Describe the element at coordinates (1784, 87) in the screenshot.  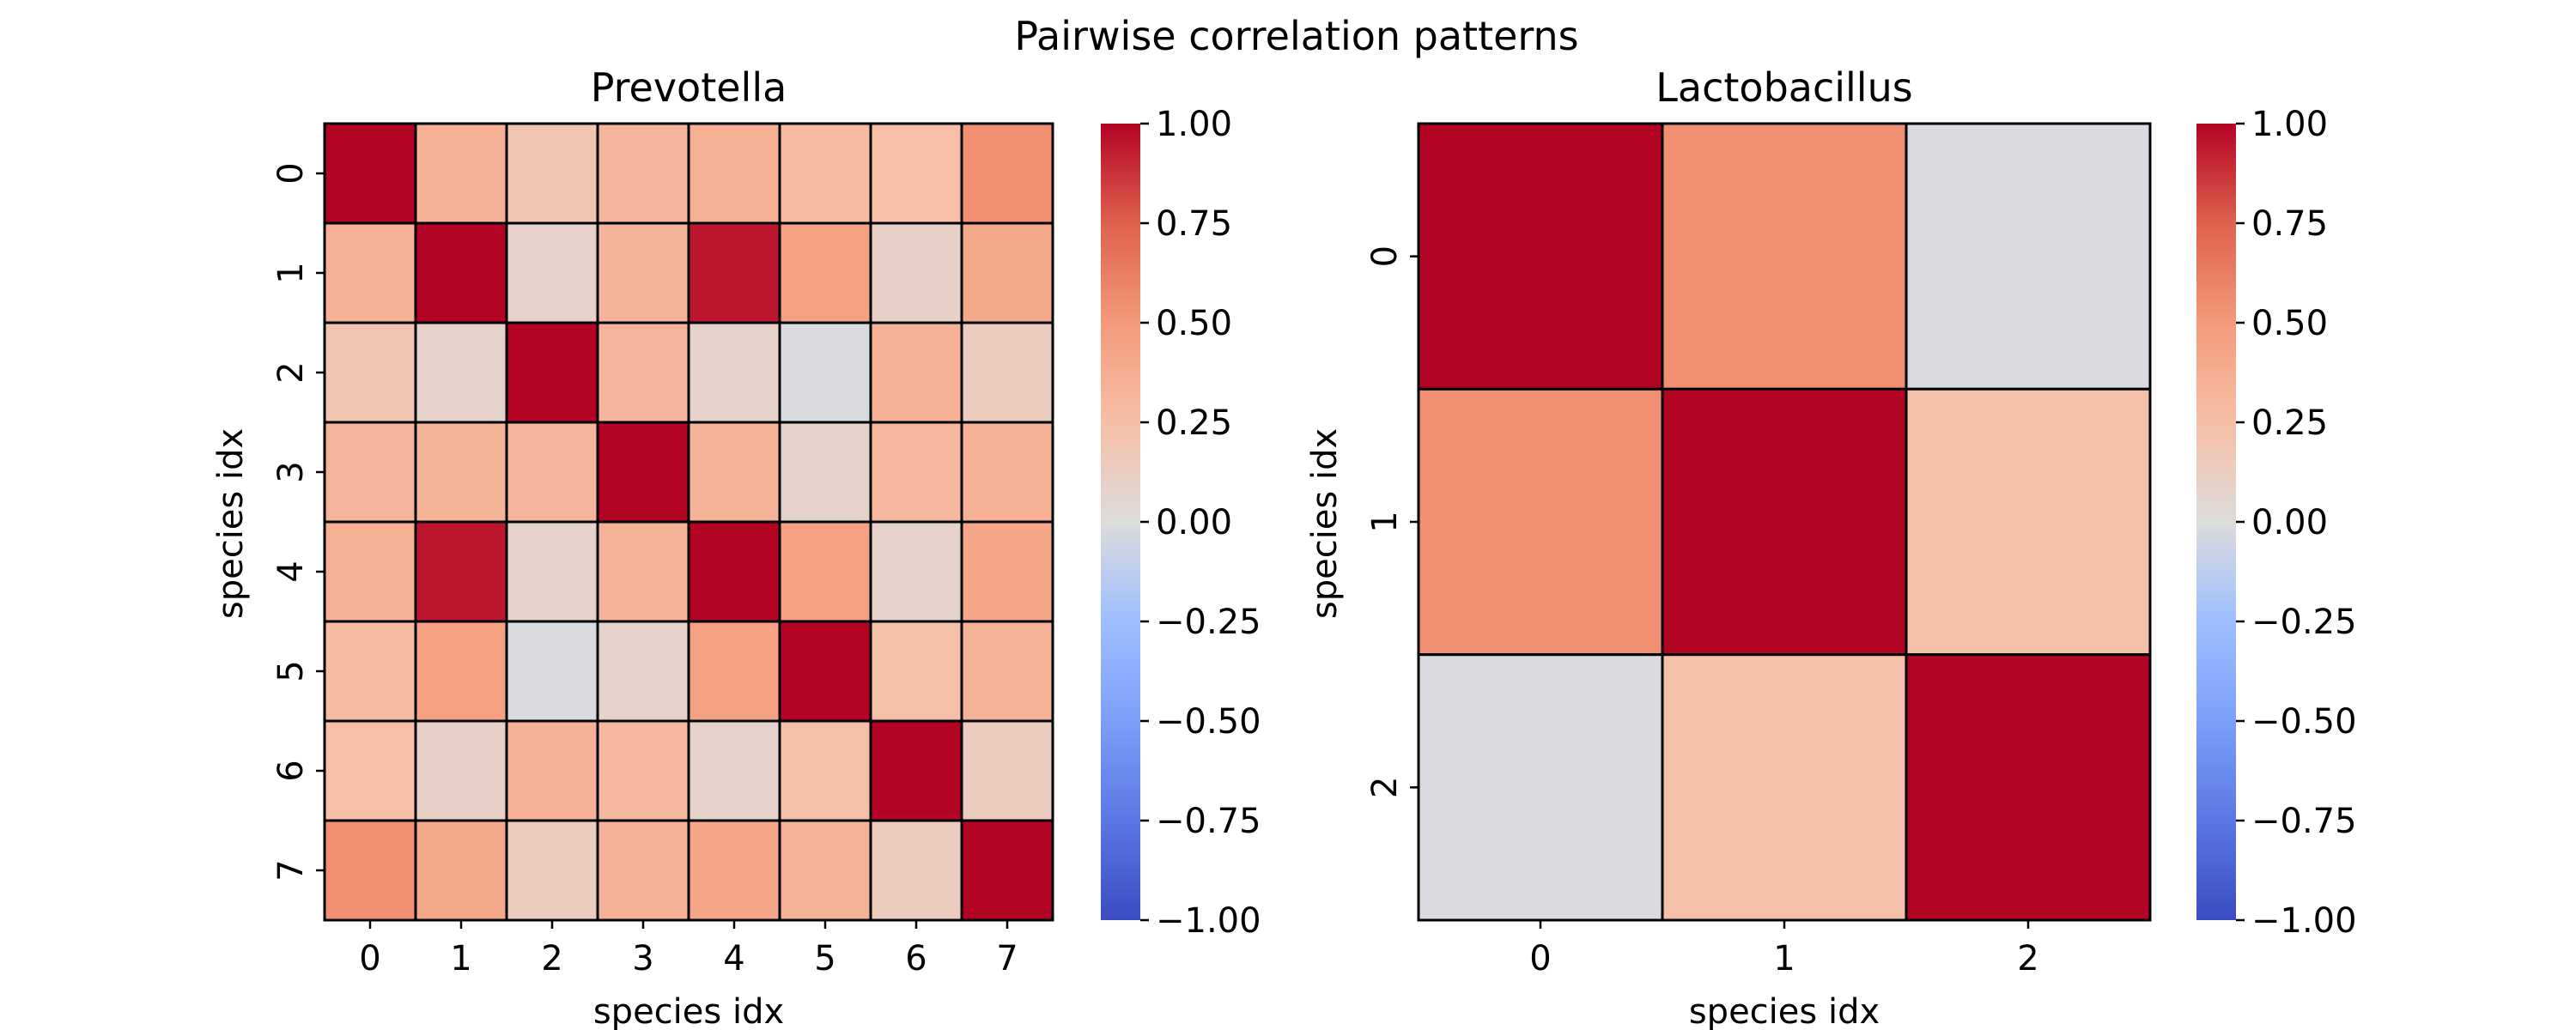
I see `heatmap-title: Lactobacillus` at that location.